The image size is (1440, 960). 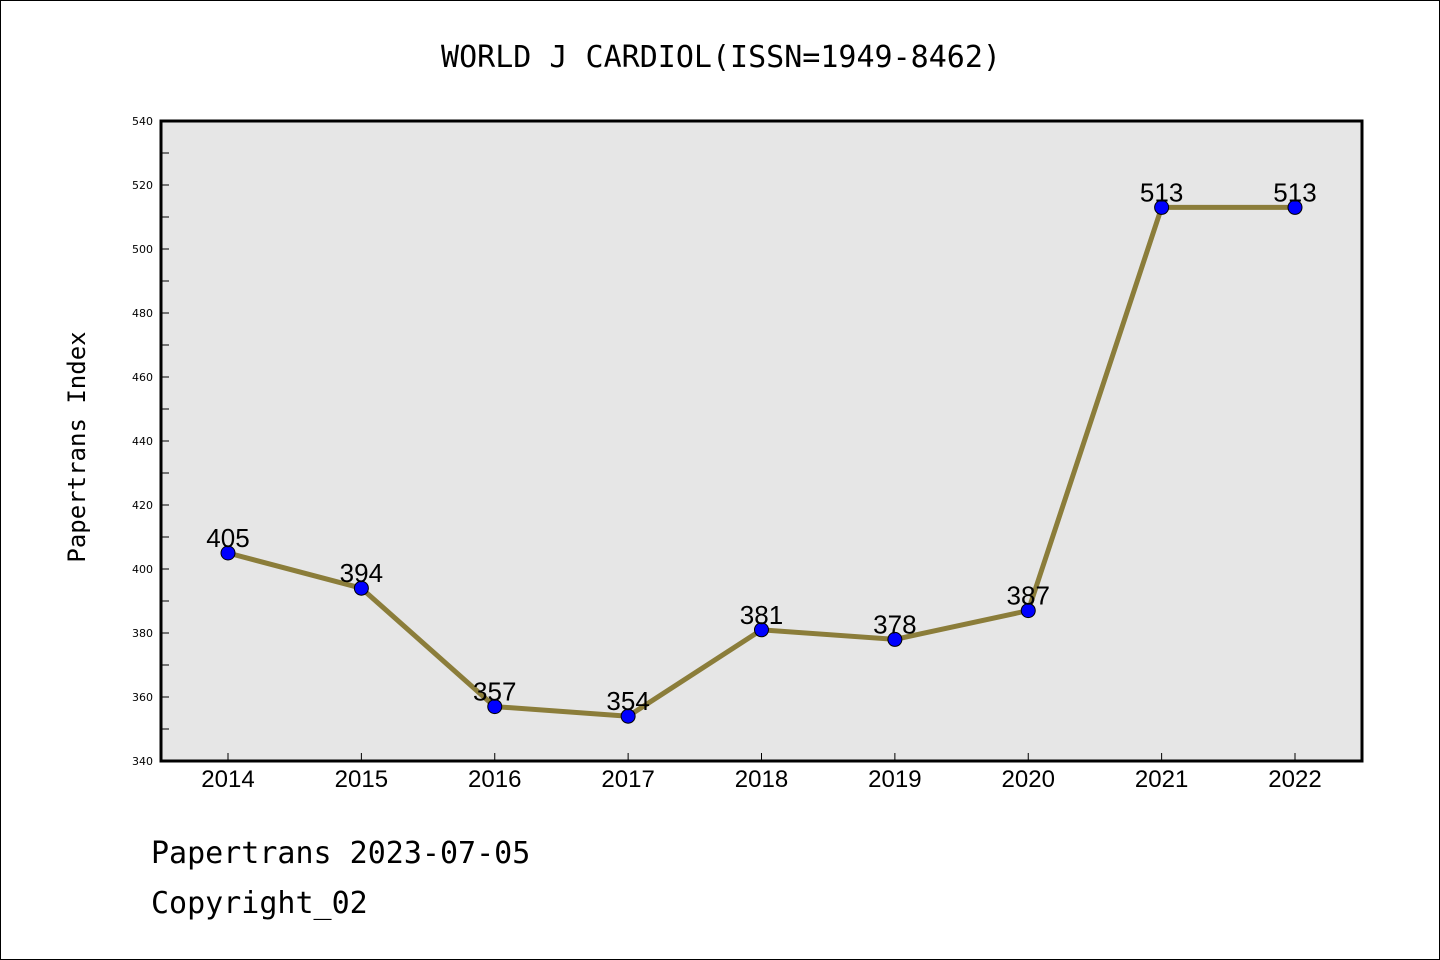 I want to click on x-tick-label: 2017, so click(x=627, y=779).